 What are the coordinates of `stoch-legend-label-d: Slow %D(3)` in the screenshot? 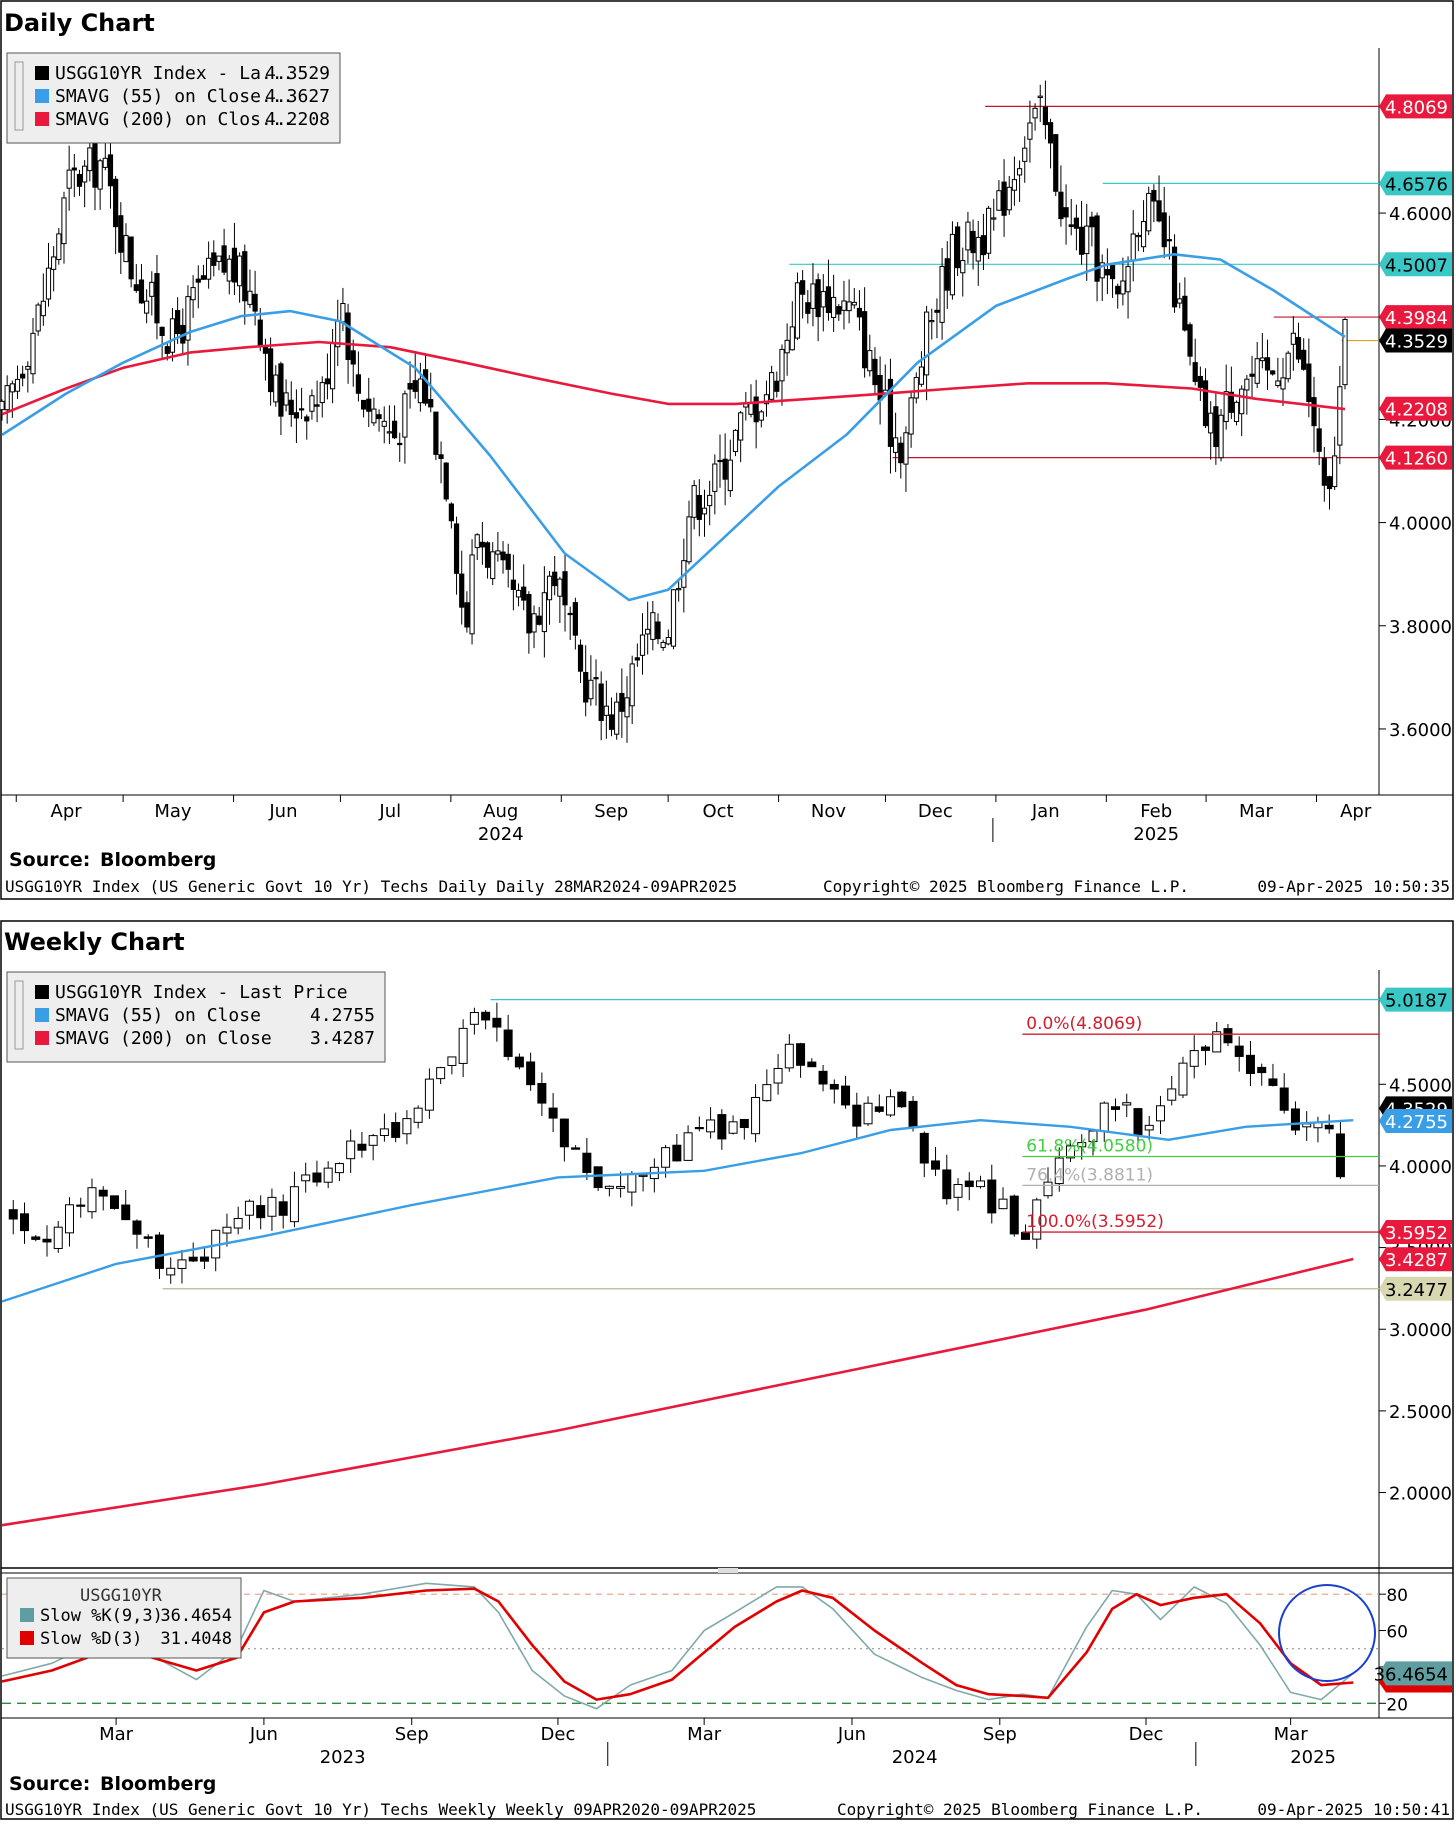 It's located at (91, 1639).